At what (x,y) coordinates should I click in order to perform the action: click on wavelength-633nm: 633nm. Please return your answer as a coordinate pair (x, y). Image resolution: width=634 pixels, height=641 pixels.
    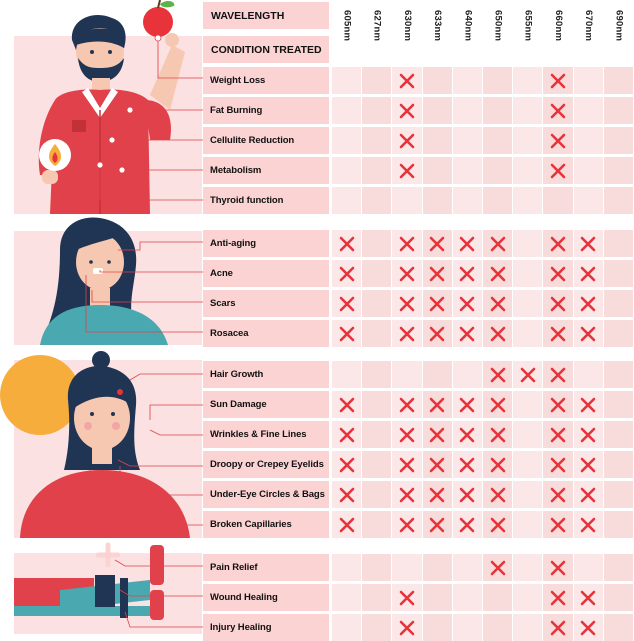
    Looking at the image, I should click on (438, 30).